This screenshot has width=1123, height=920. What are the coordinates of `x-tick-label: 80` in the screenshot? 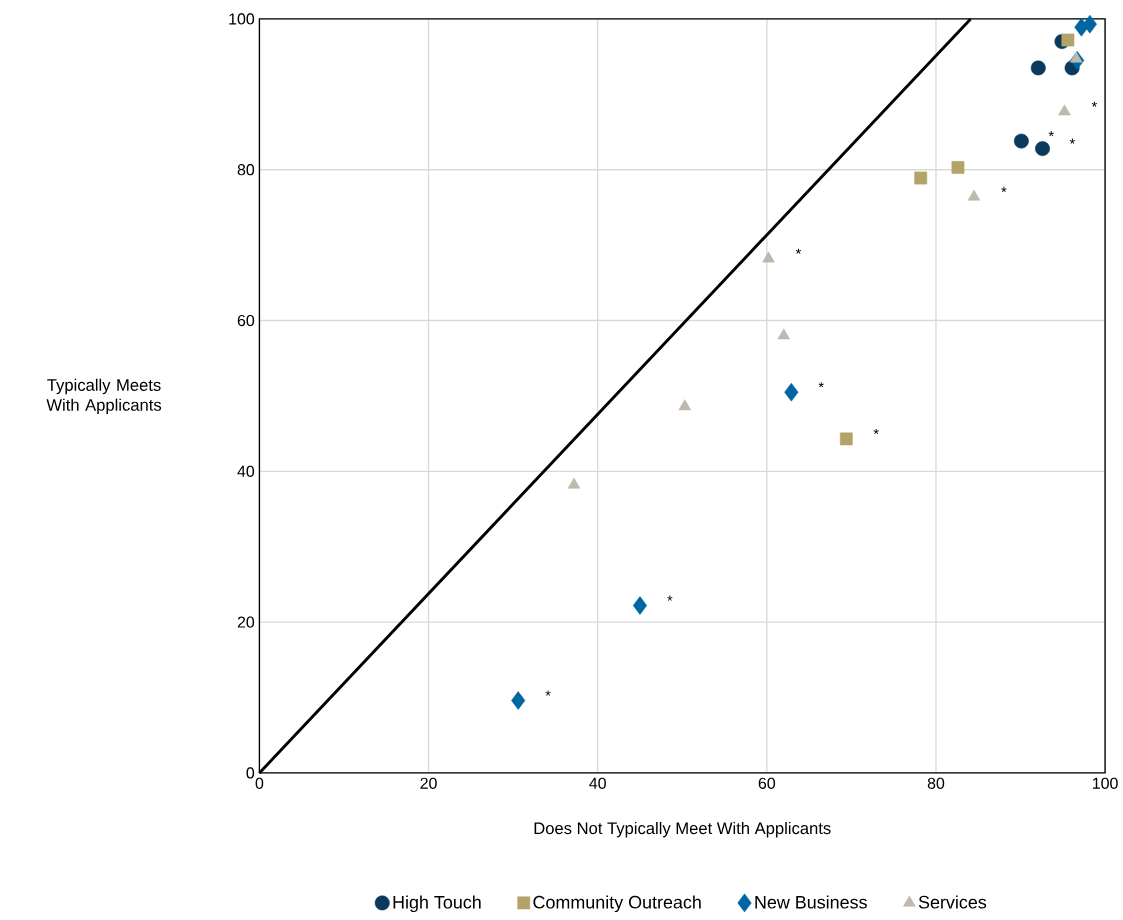 It's located at (936, 783).